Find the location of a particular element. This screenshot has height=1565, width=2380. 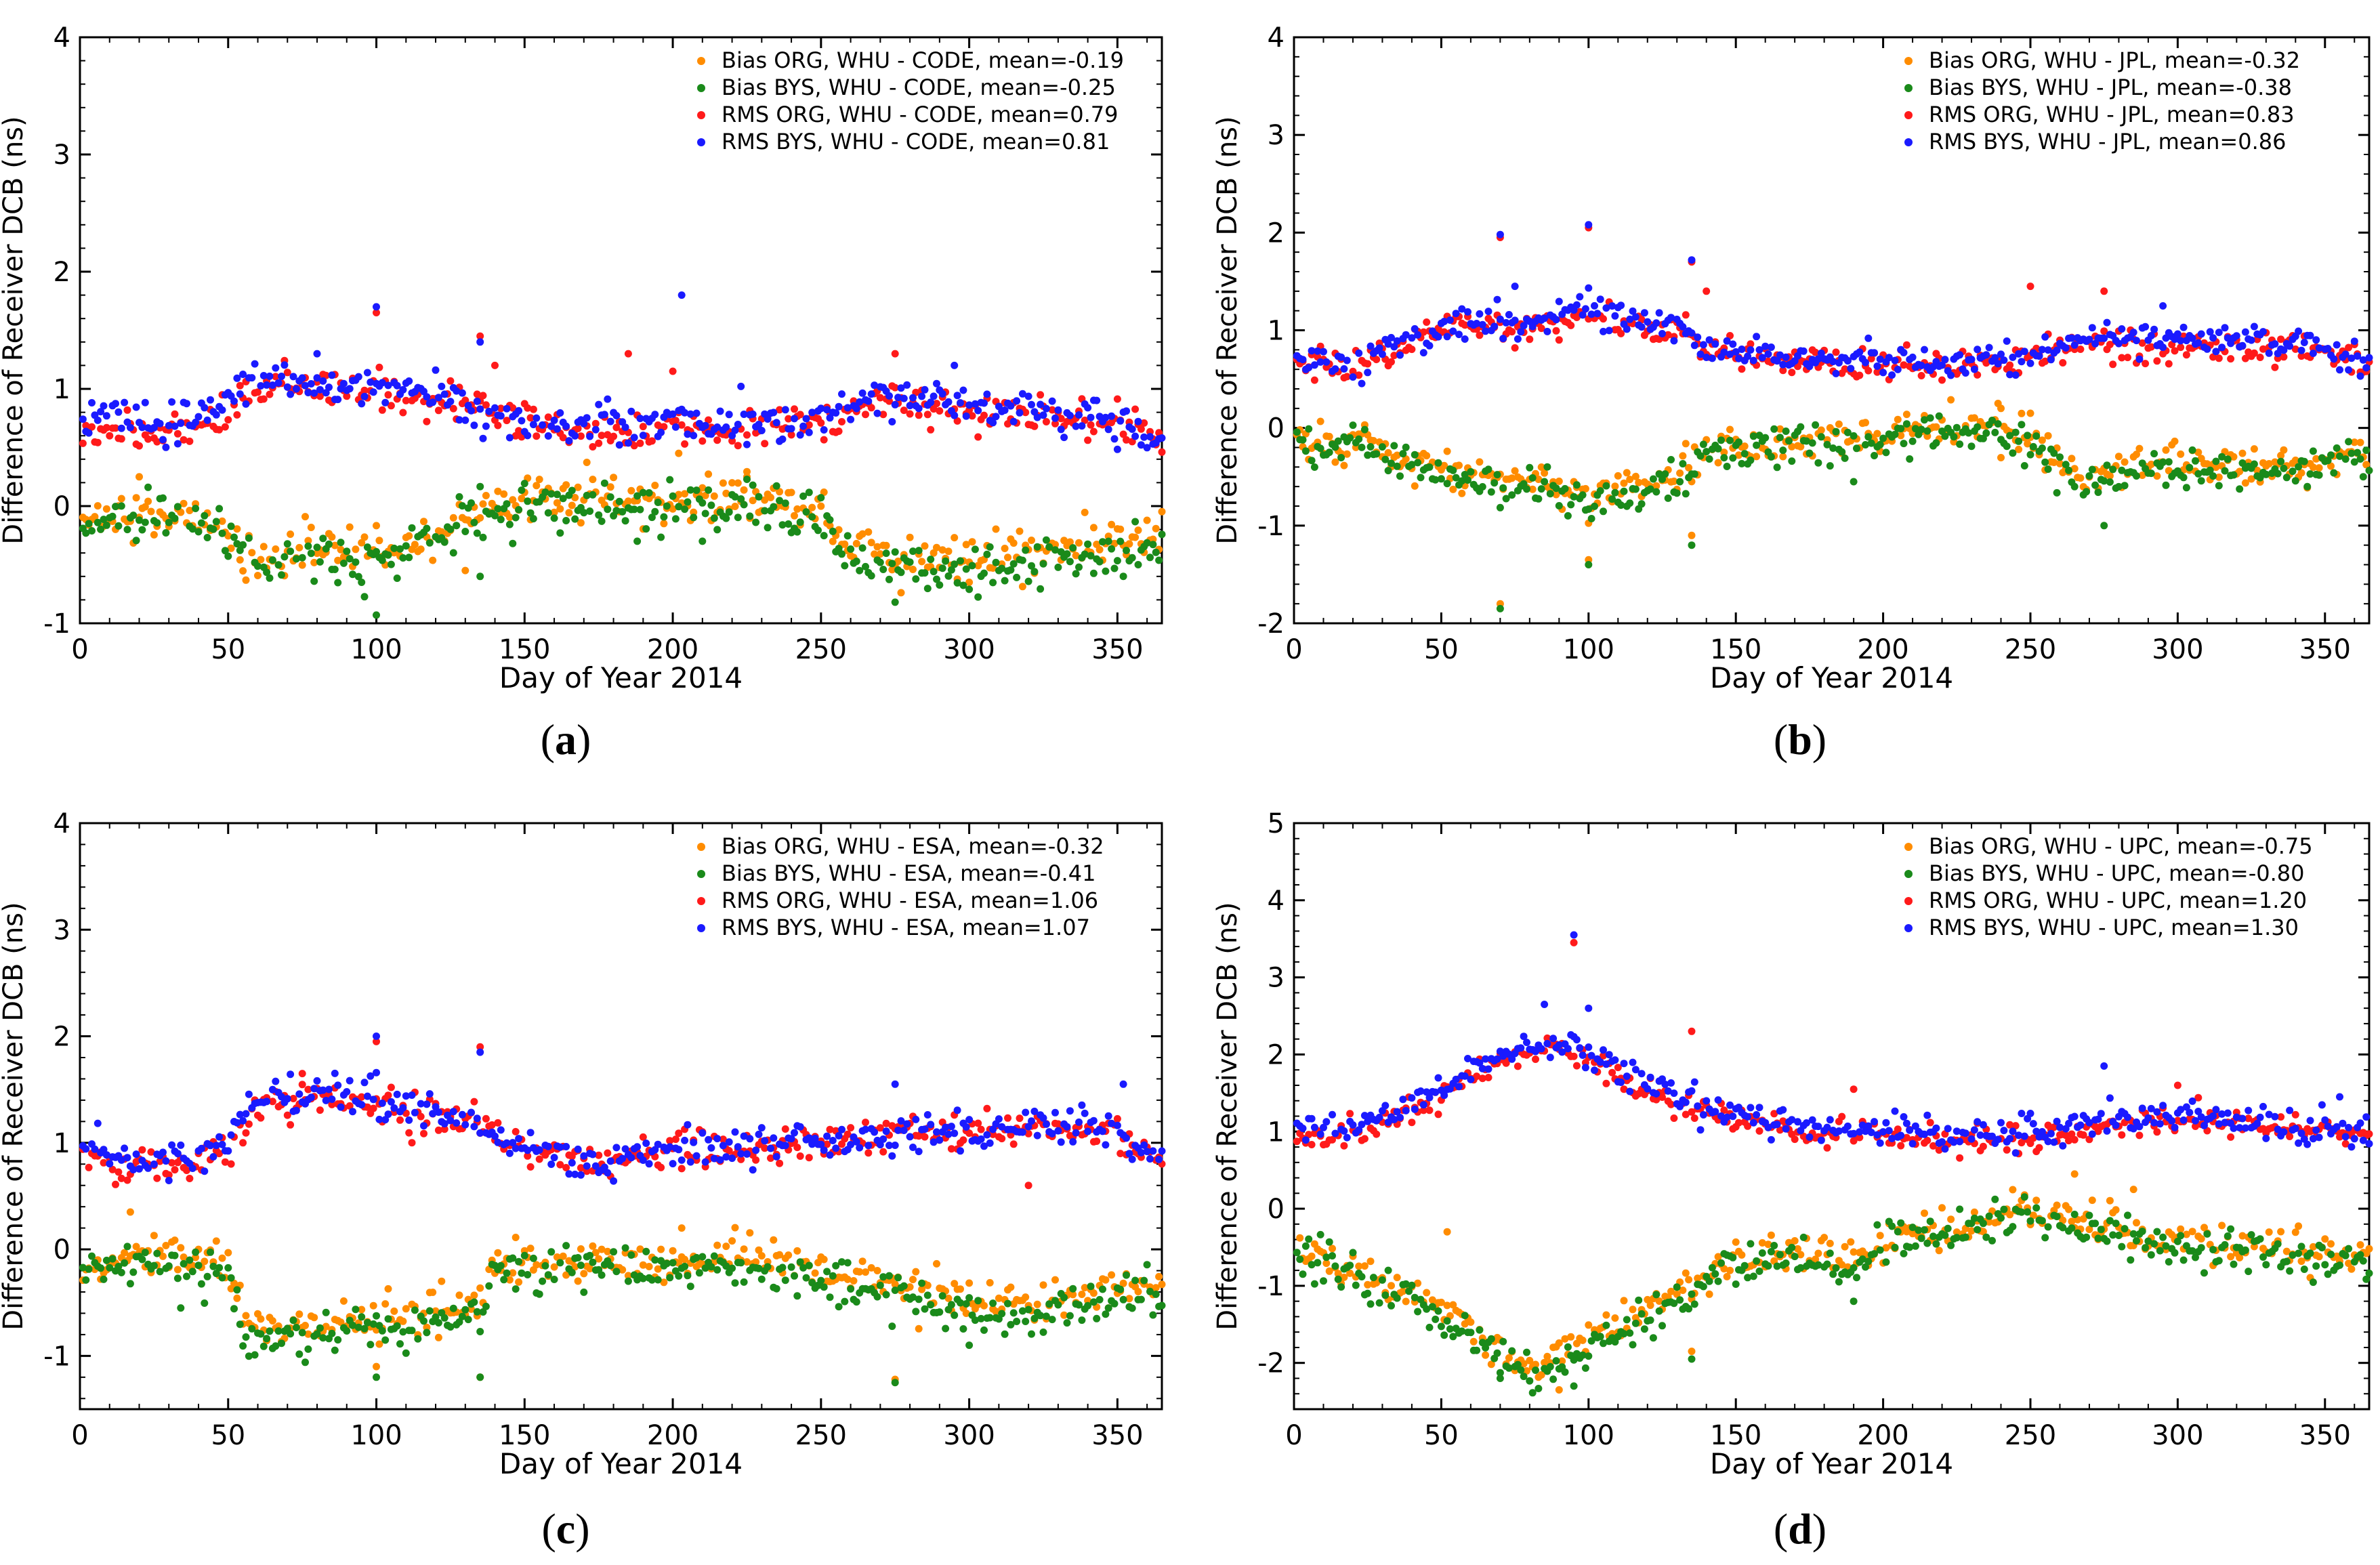

x-tick-label: 150 is located at coordinates (1736, 649).